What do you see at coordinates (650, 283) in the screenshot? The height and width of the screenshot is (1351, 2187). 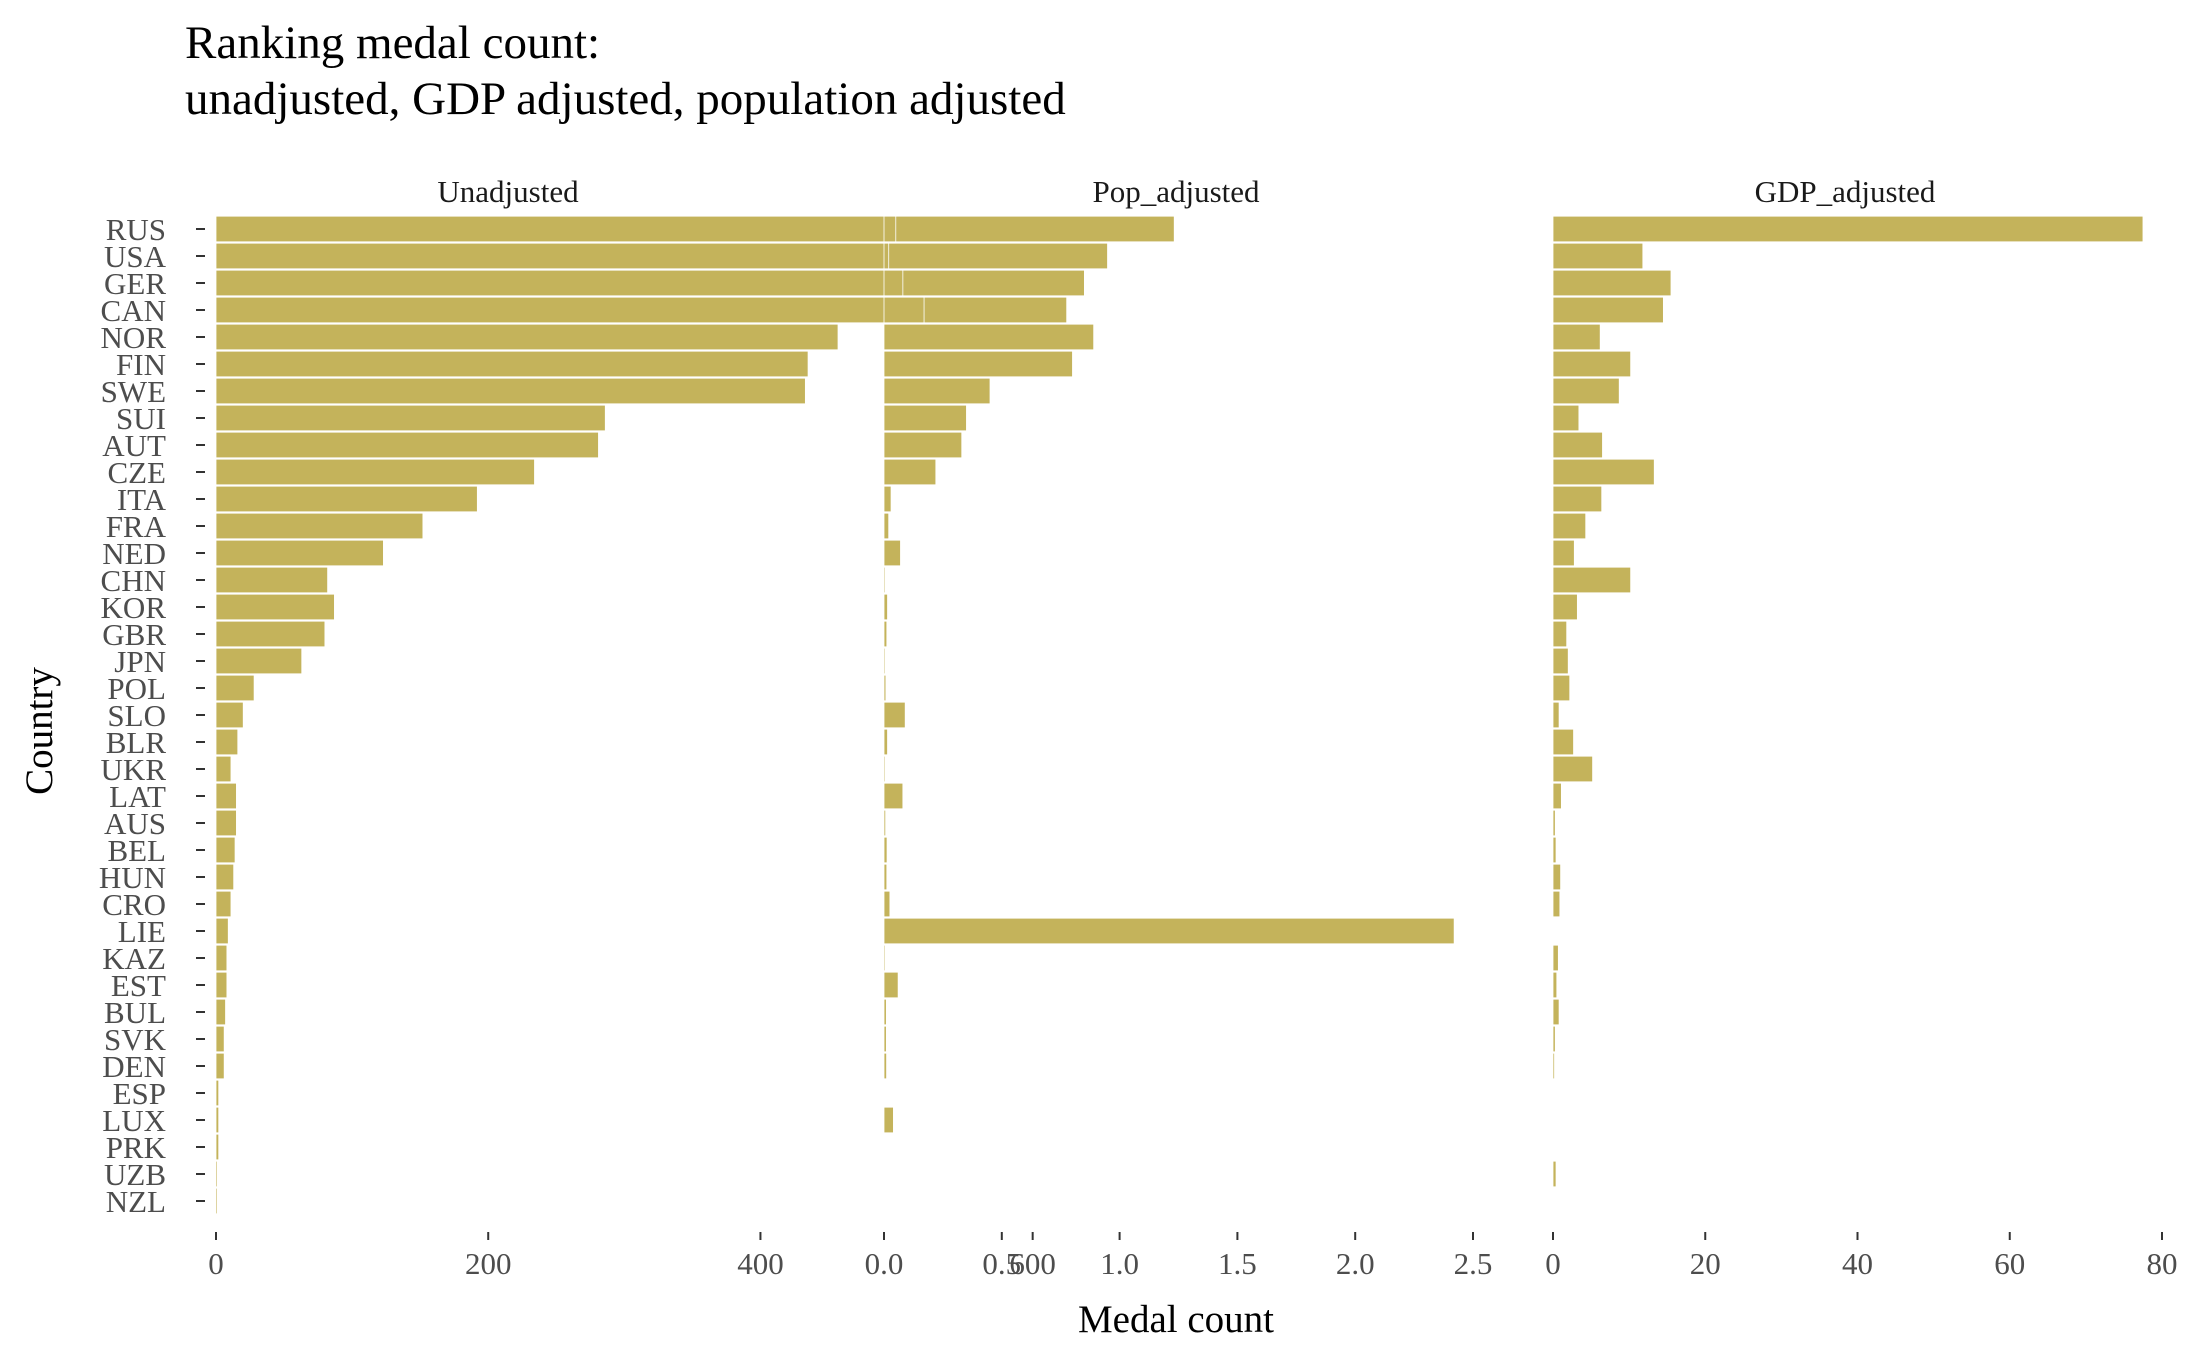 I see `bar-unadjusted-ger` at bounding box center [650, 283].